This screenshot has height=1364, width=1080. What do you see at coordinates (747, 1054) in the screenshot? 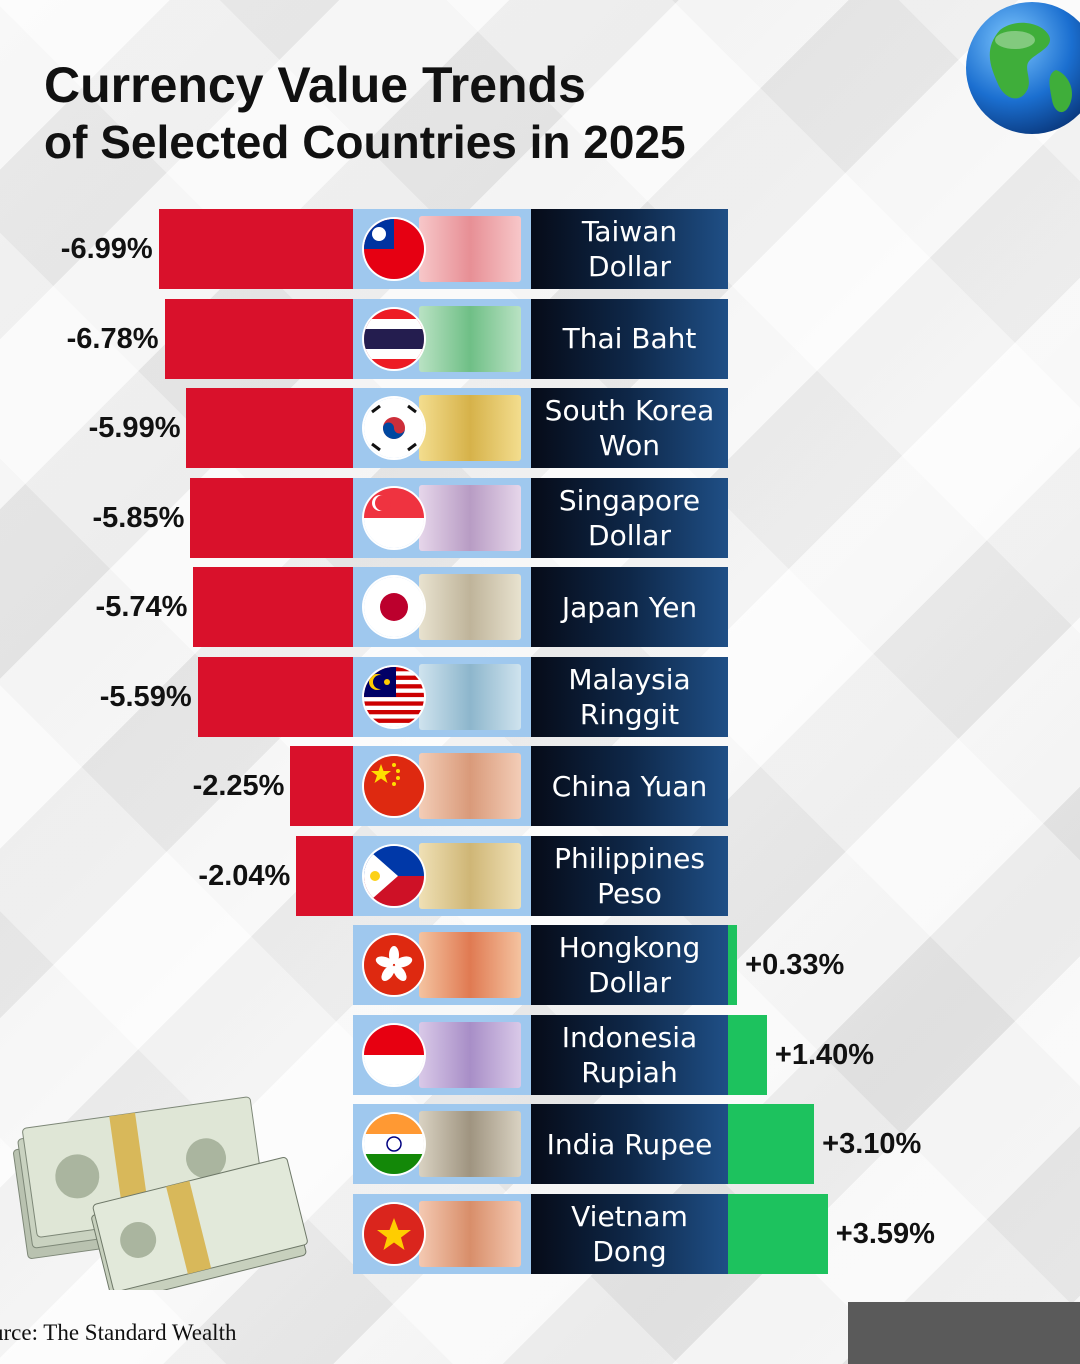
I see `bar-indonesia` at bounding box center [747, 1054].